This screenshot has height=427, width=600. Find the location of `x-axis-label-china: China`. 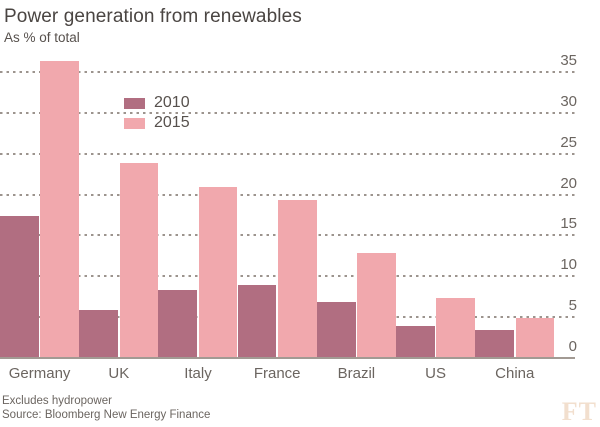

x-axis-label-china: China is located at coordinates (515, 373).